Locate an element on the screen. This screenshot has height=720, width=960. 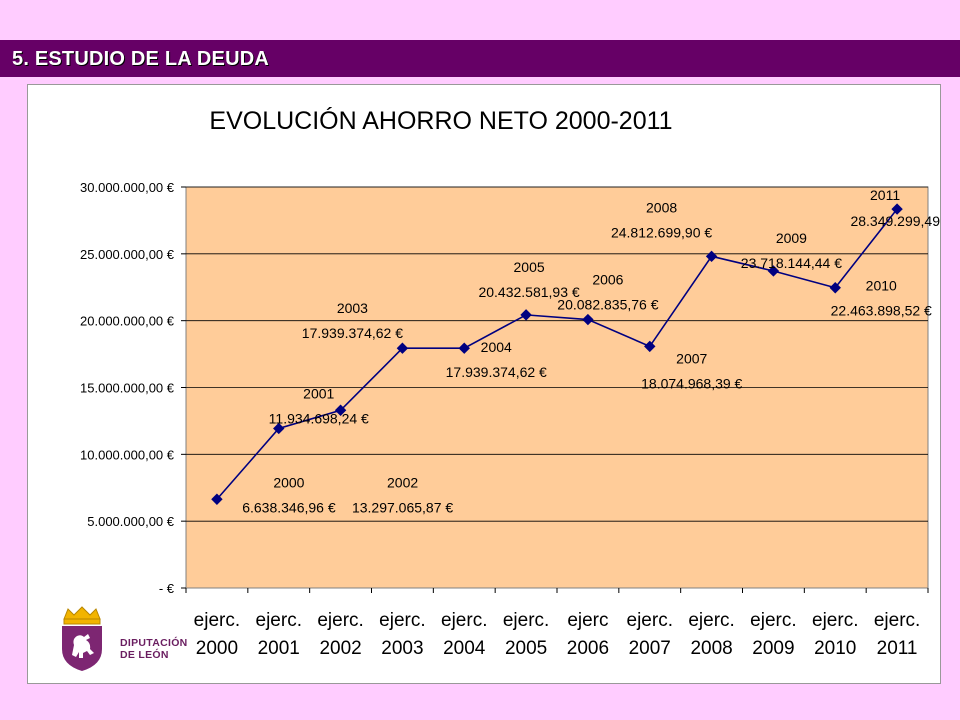
x-tick-label: 2011 is located at coordinates (897, 648).